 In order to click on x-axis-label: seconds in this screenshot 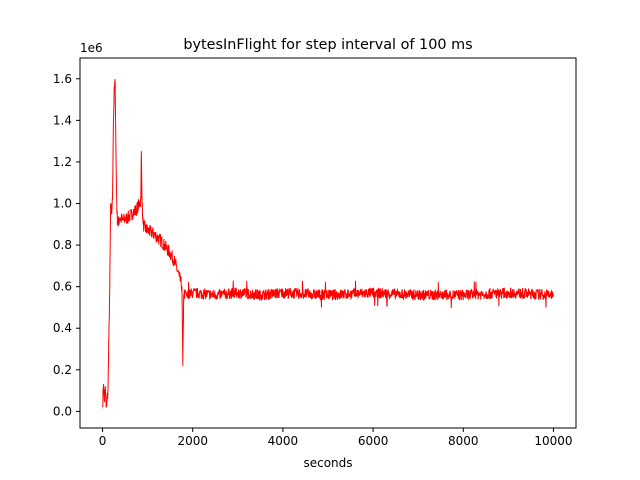, I will do `click(327, 463)`.